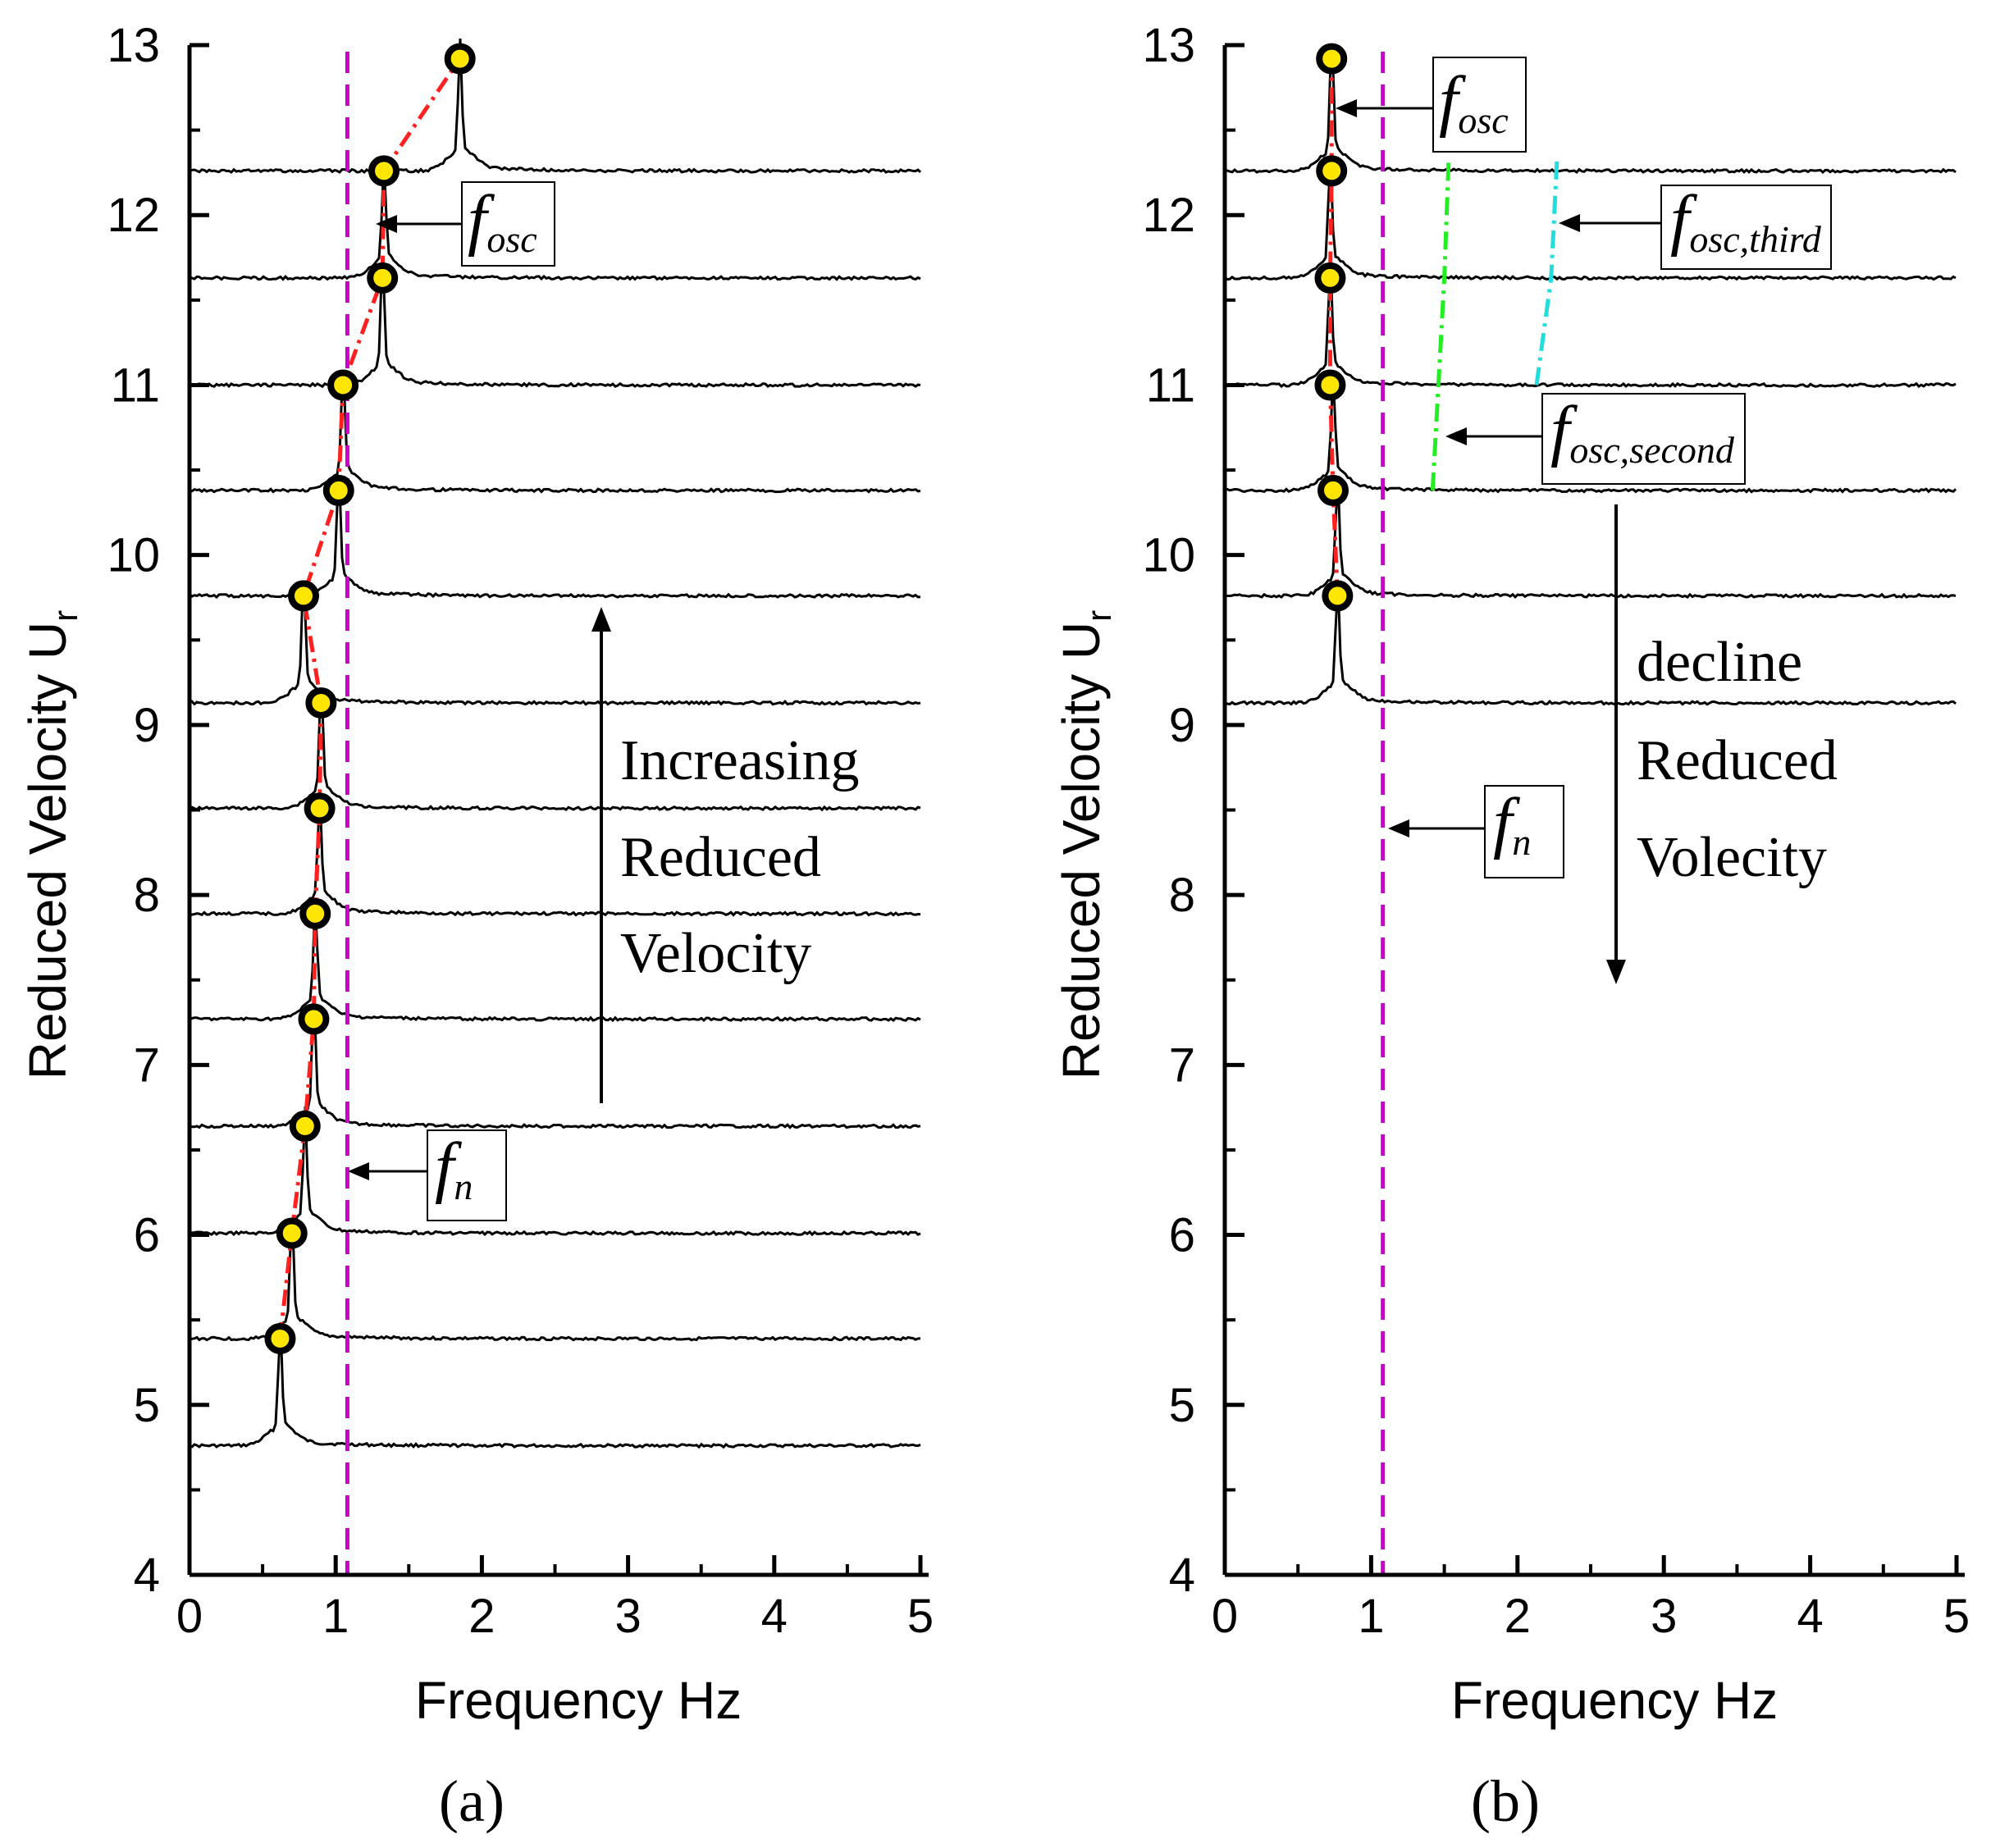 The width and height of the screenshot is (1991, 1848). Describe the element at coordinates (1456, 436) in the screenshot. I see `fosc-second-pointer-arrowhead-icon` at that location.